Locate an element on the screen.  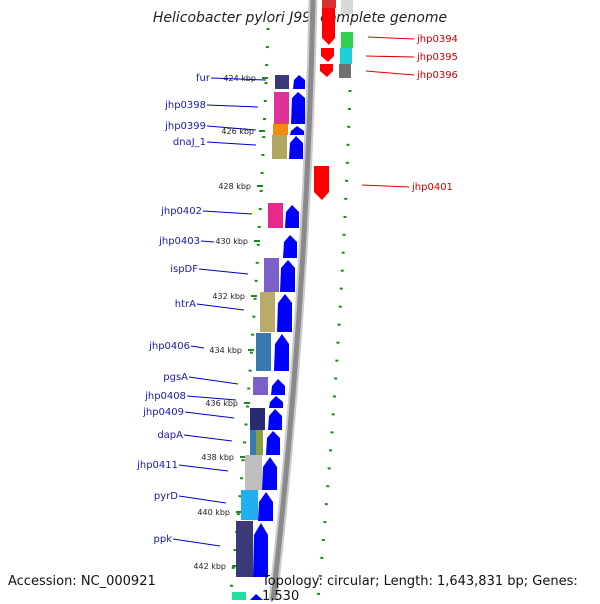
gene-label-jhp0409: jhp0409 is located at coordinates (163, 412).